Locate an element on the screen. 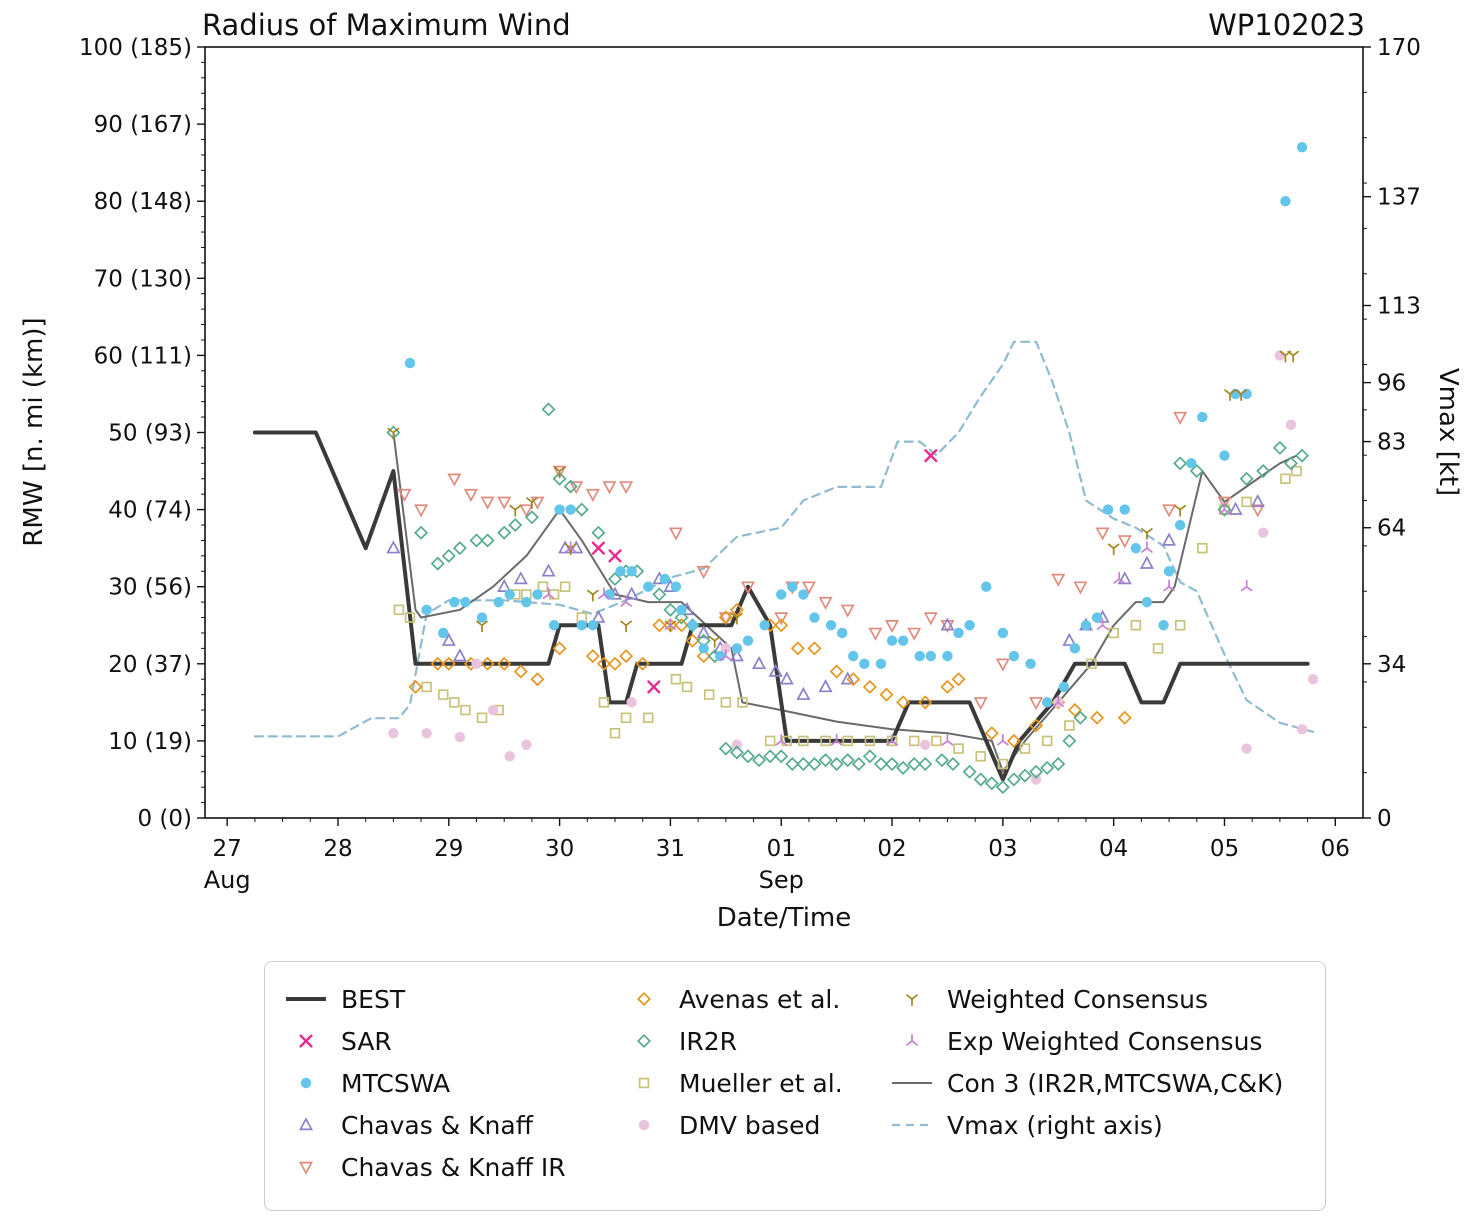 This screenshot has width=1477, height=1222. legend-line-swatch-best is located at coordinates (306, 999).